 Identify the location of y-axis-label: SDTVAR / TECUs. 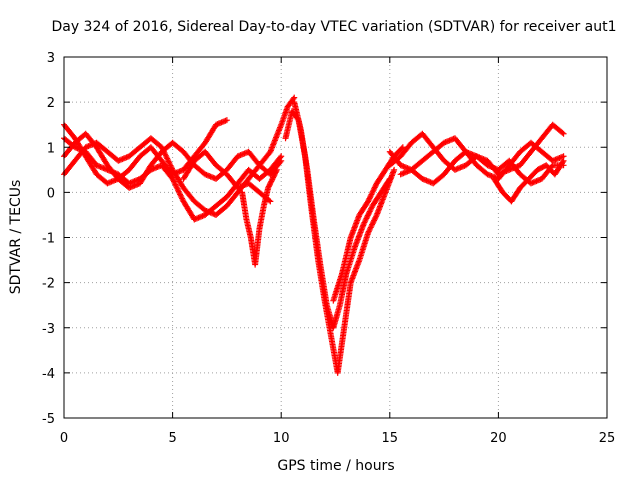
(16, 237).